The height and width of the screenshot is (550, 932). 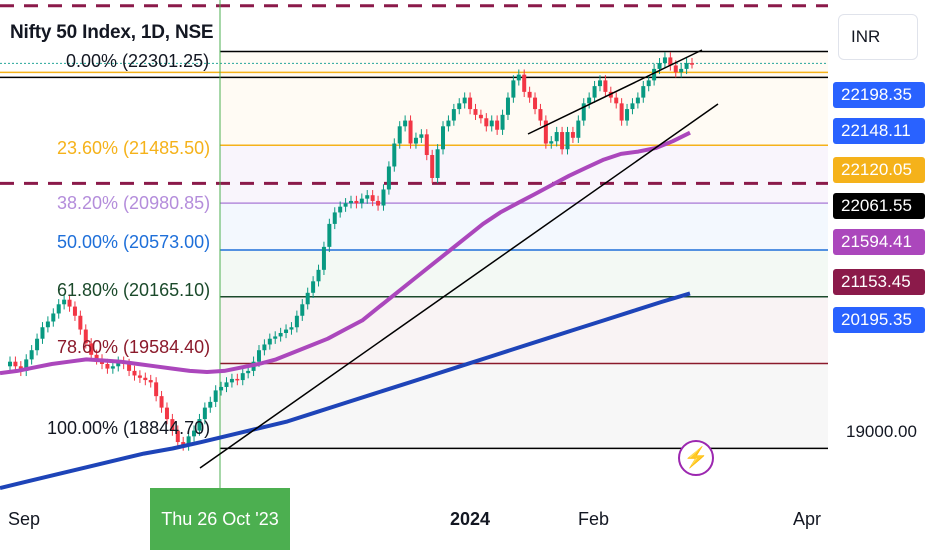 What do you see at coordinates (134, 148) in the screenshot?
I see `fib-label: 23.60% (21485.50)` at bounding box center [134, 148].